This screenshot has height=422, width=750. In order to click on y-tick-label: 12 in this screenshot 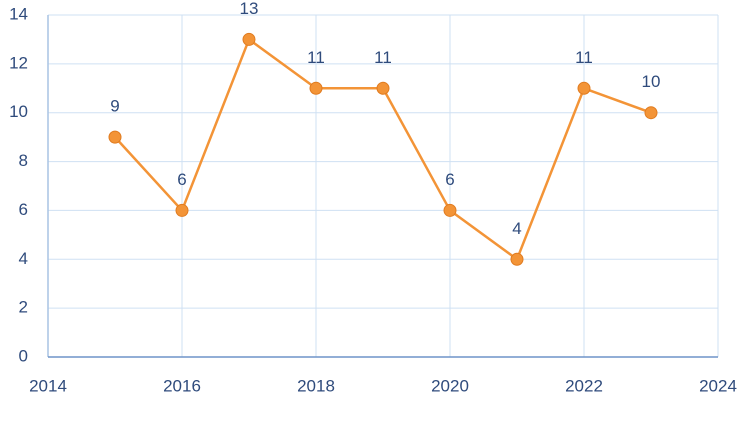, I will do `click(18, 62)`.